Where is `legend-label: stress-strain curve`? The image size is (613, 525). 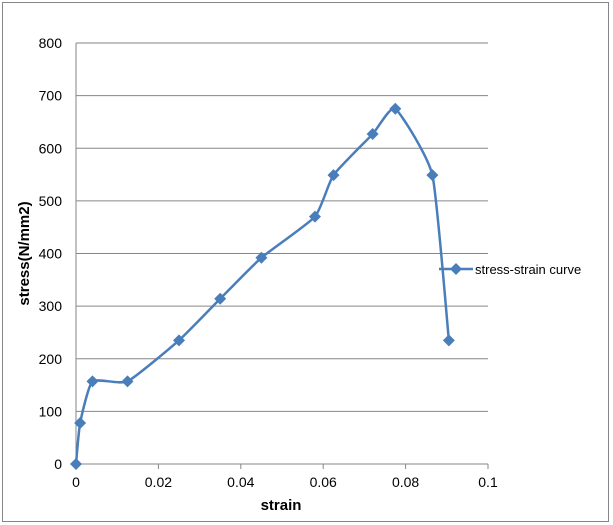 legend-label: stress-strain curve is located at coordinates (528, 269).